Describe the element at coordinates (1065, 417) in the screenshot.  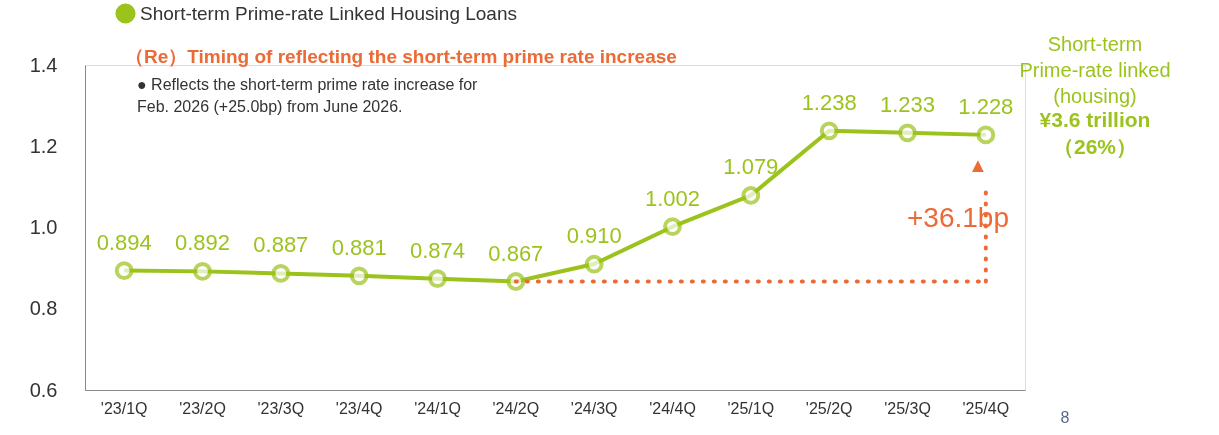
I see `text: 8` at that location.